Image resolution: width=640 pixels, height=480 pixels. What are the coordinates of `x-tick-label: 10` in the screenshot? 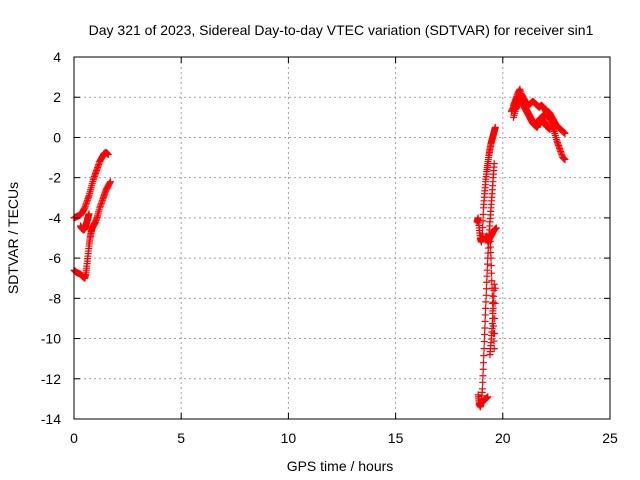 It's located at (289, 438).